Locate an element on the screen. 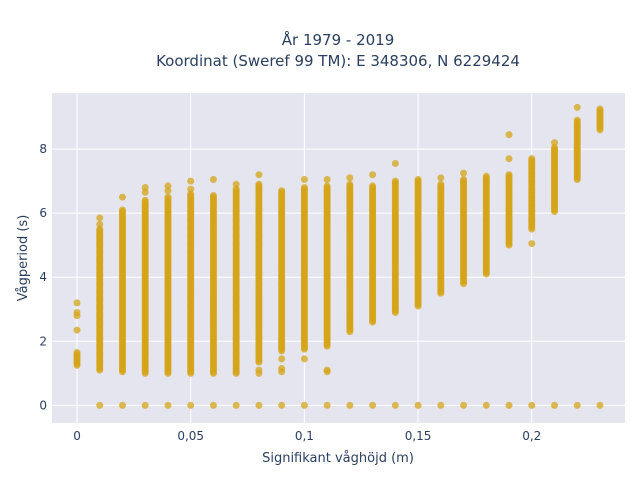 The width and height of the screenshot is (640, 480). y-axis-title: Vågperiod (s) is located at coordinates (23, 258).